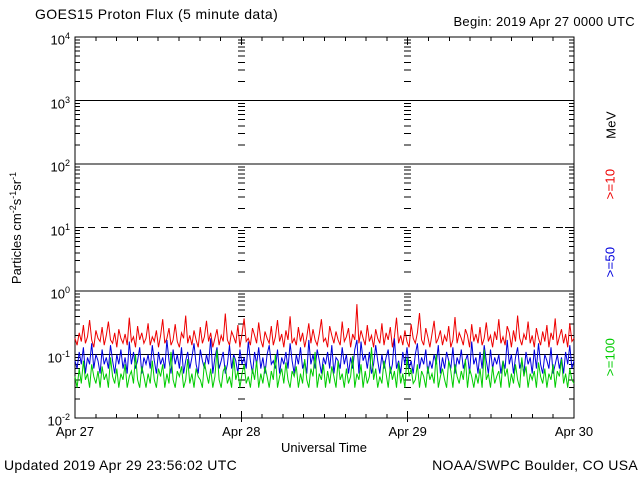  I want to click on x-tick-label: Apr 29, so click(407, 431).